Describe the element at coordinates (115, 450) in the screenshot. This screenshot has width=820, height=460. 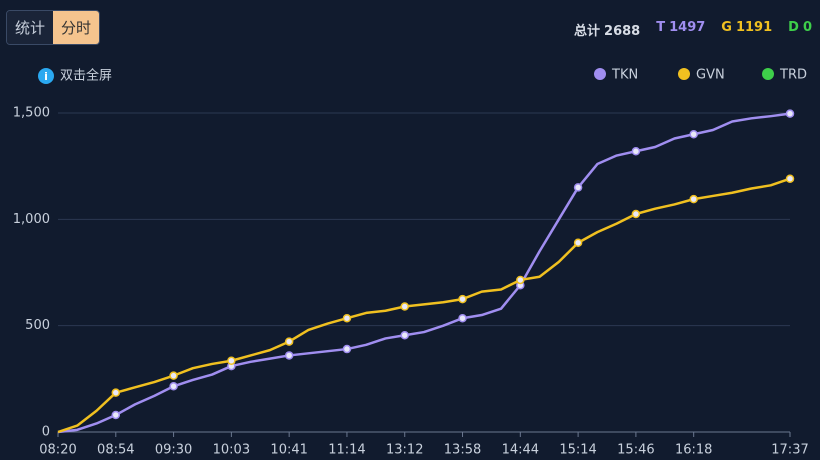
I see `x-tick-label: 08:54` at that location.